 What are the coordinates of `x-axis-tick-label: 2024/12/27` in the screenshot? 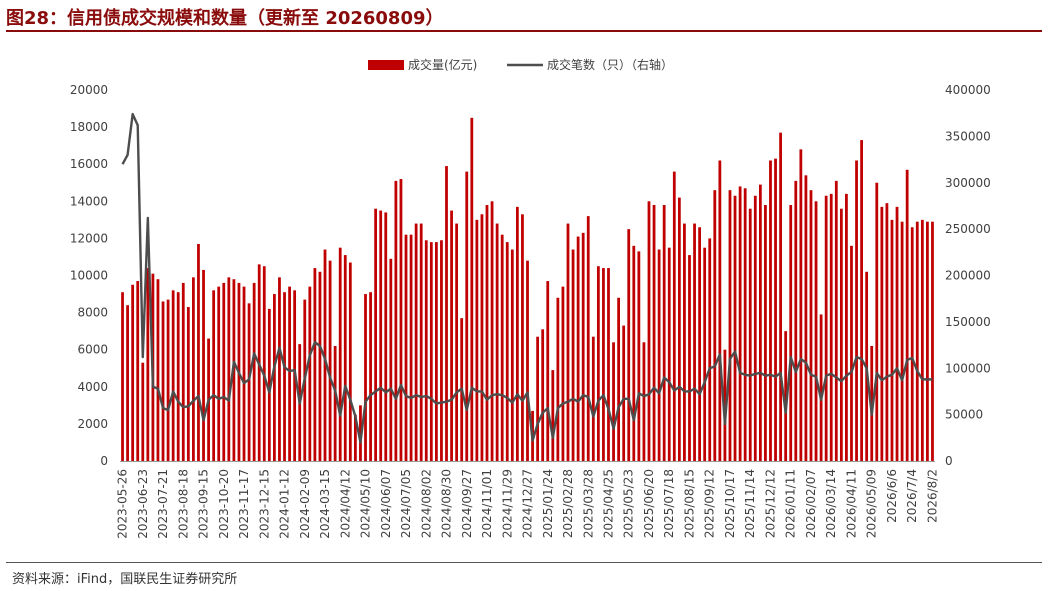 It's located at (528, 503).